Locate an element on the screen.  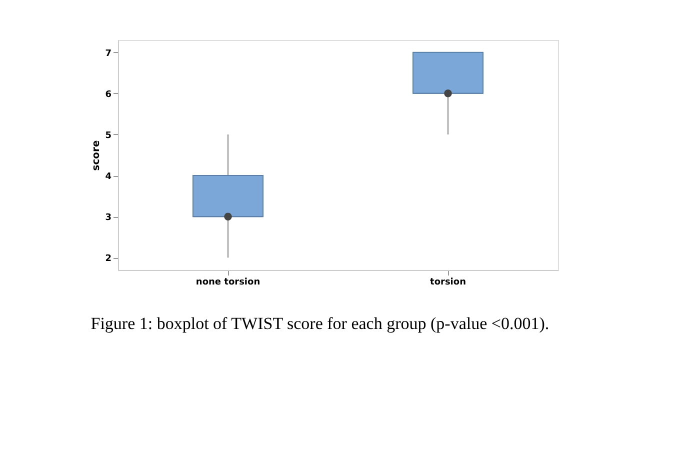
y-tick-label: 5 is located at coordinates (108, 135).